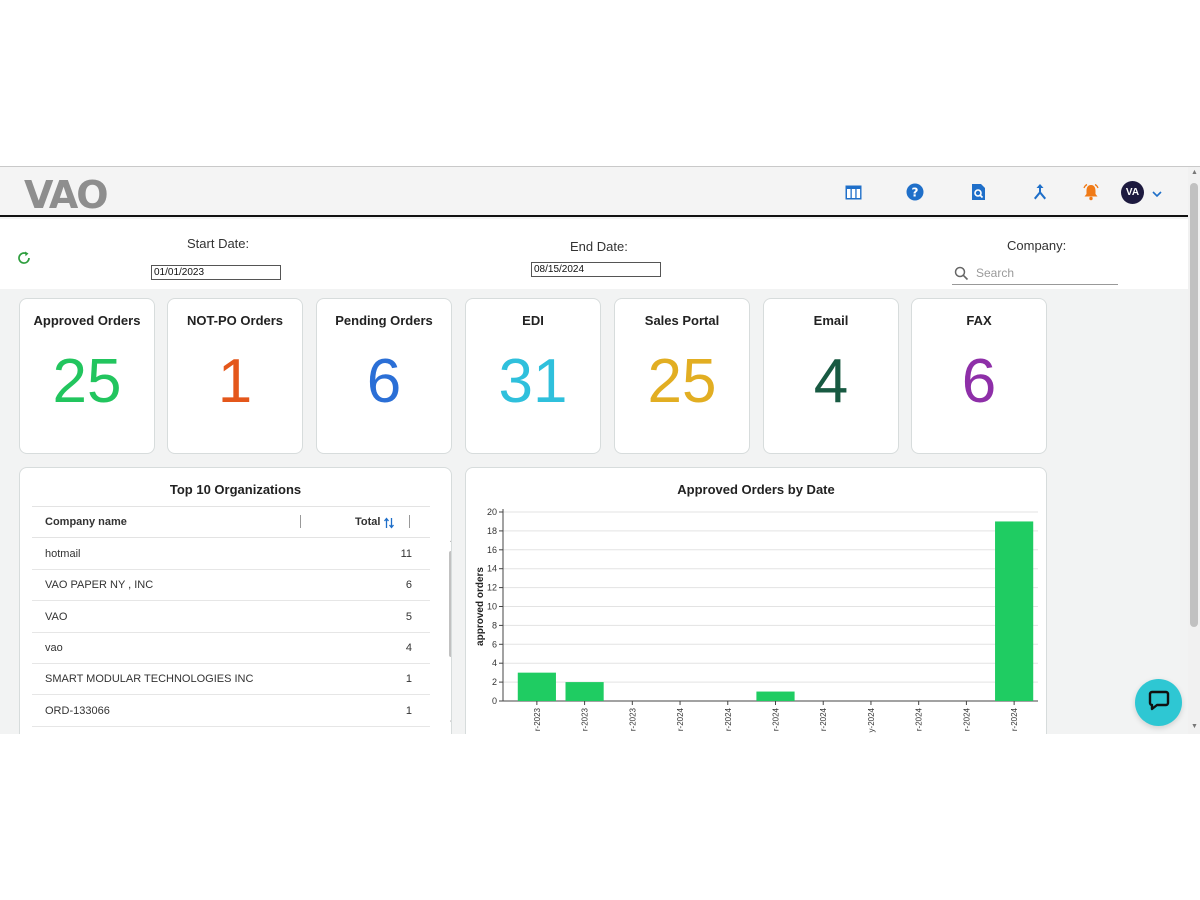 The width and height of the screenshot is (1200, 900). I want to click on page-scrollbar: ▲ ▼, so click(1194, 450).